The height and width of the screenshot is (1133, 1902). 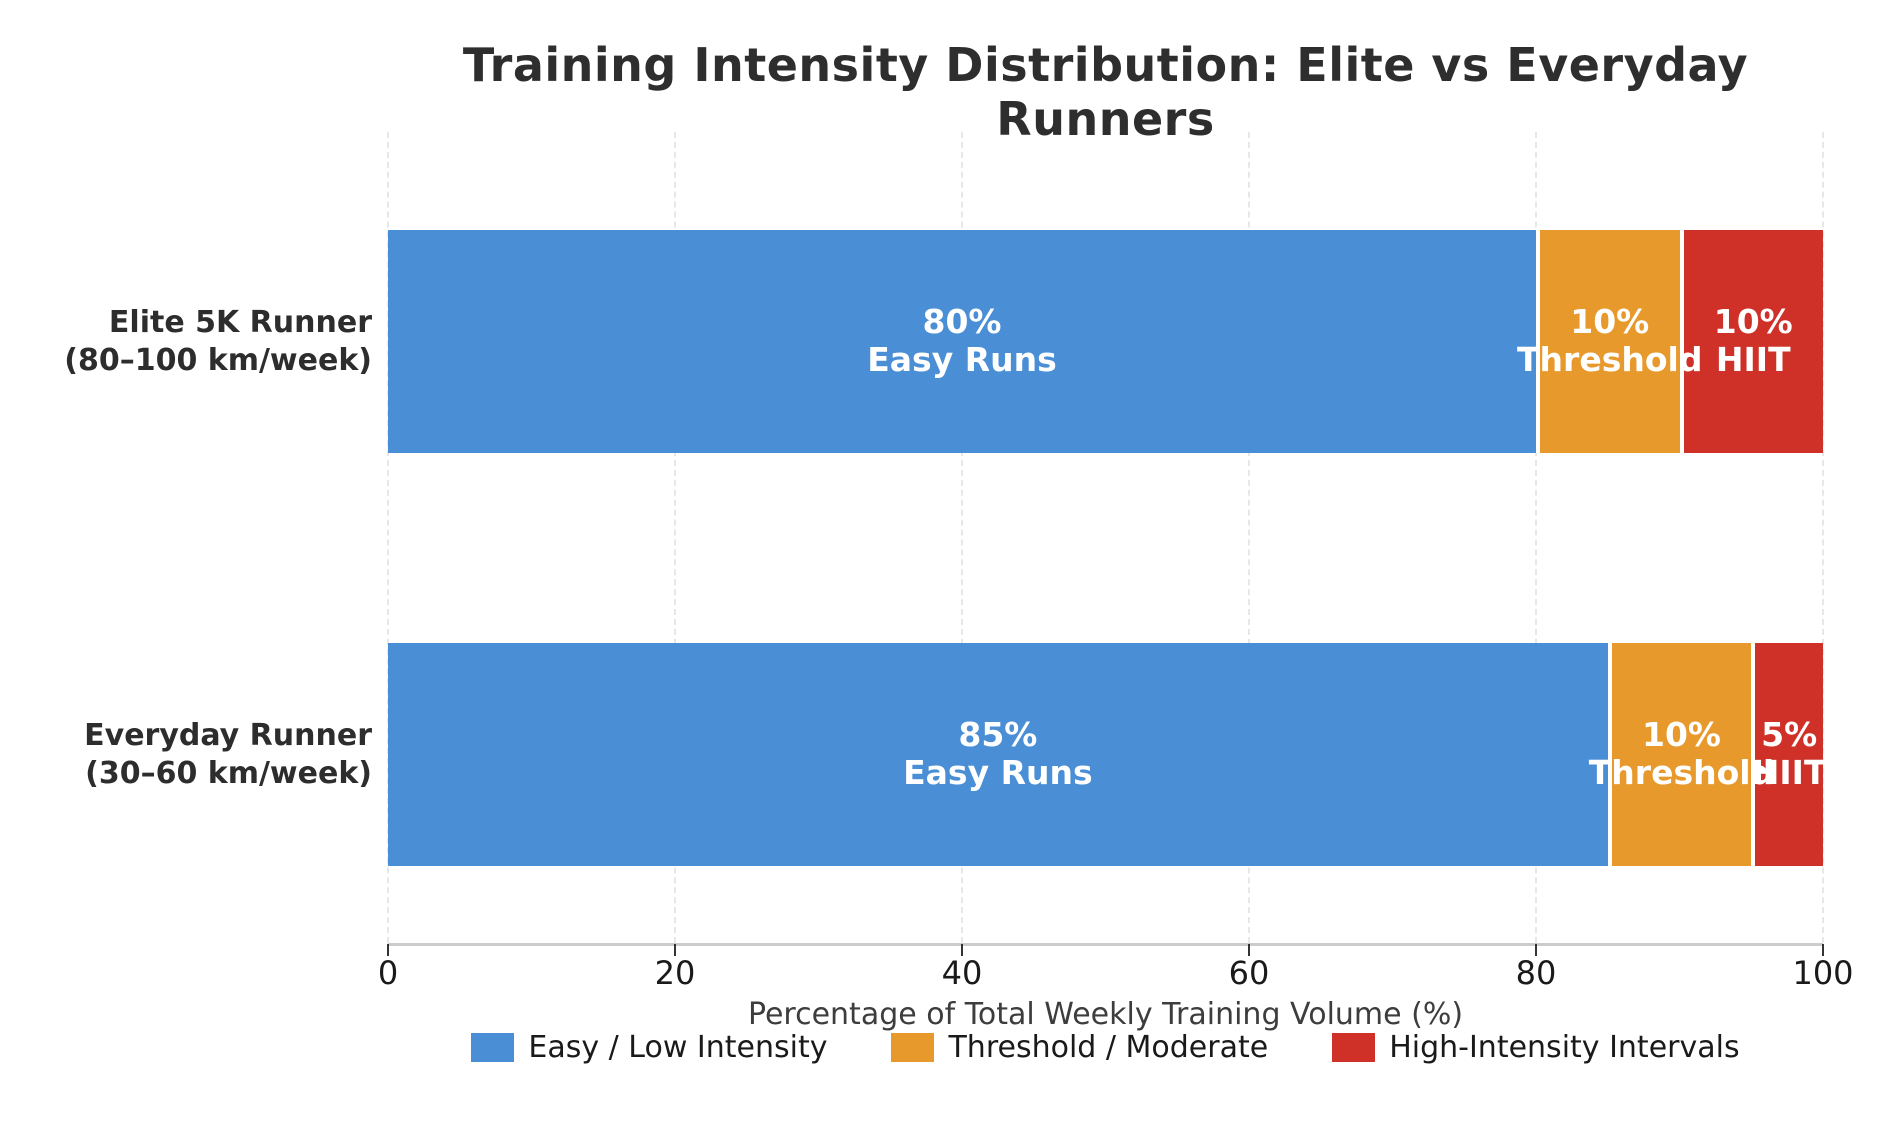 I want to click on bar-segment-hiit: 5% HIIT, so click(x=1788, y=754).